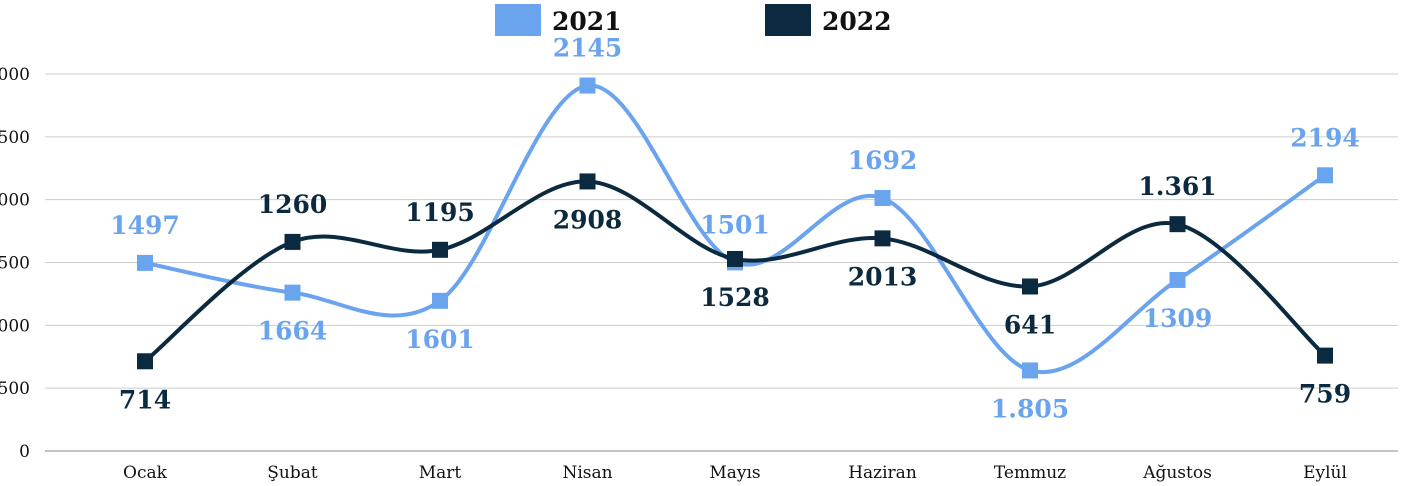  I want to click on data-label: 1692, so click(883, 160).